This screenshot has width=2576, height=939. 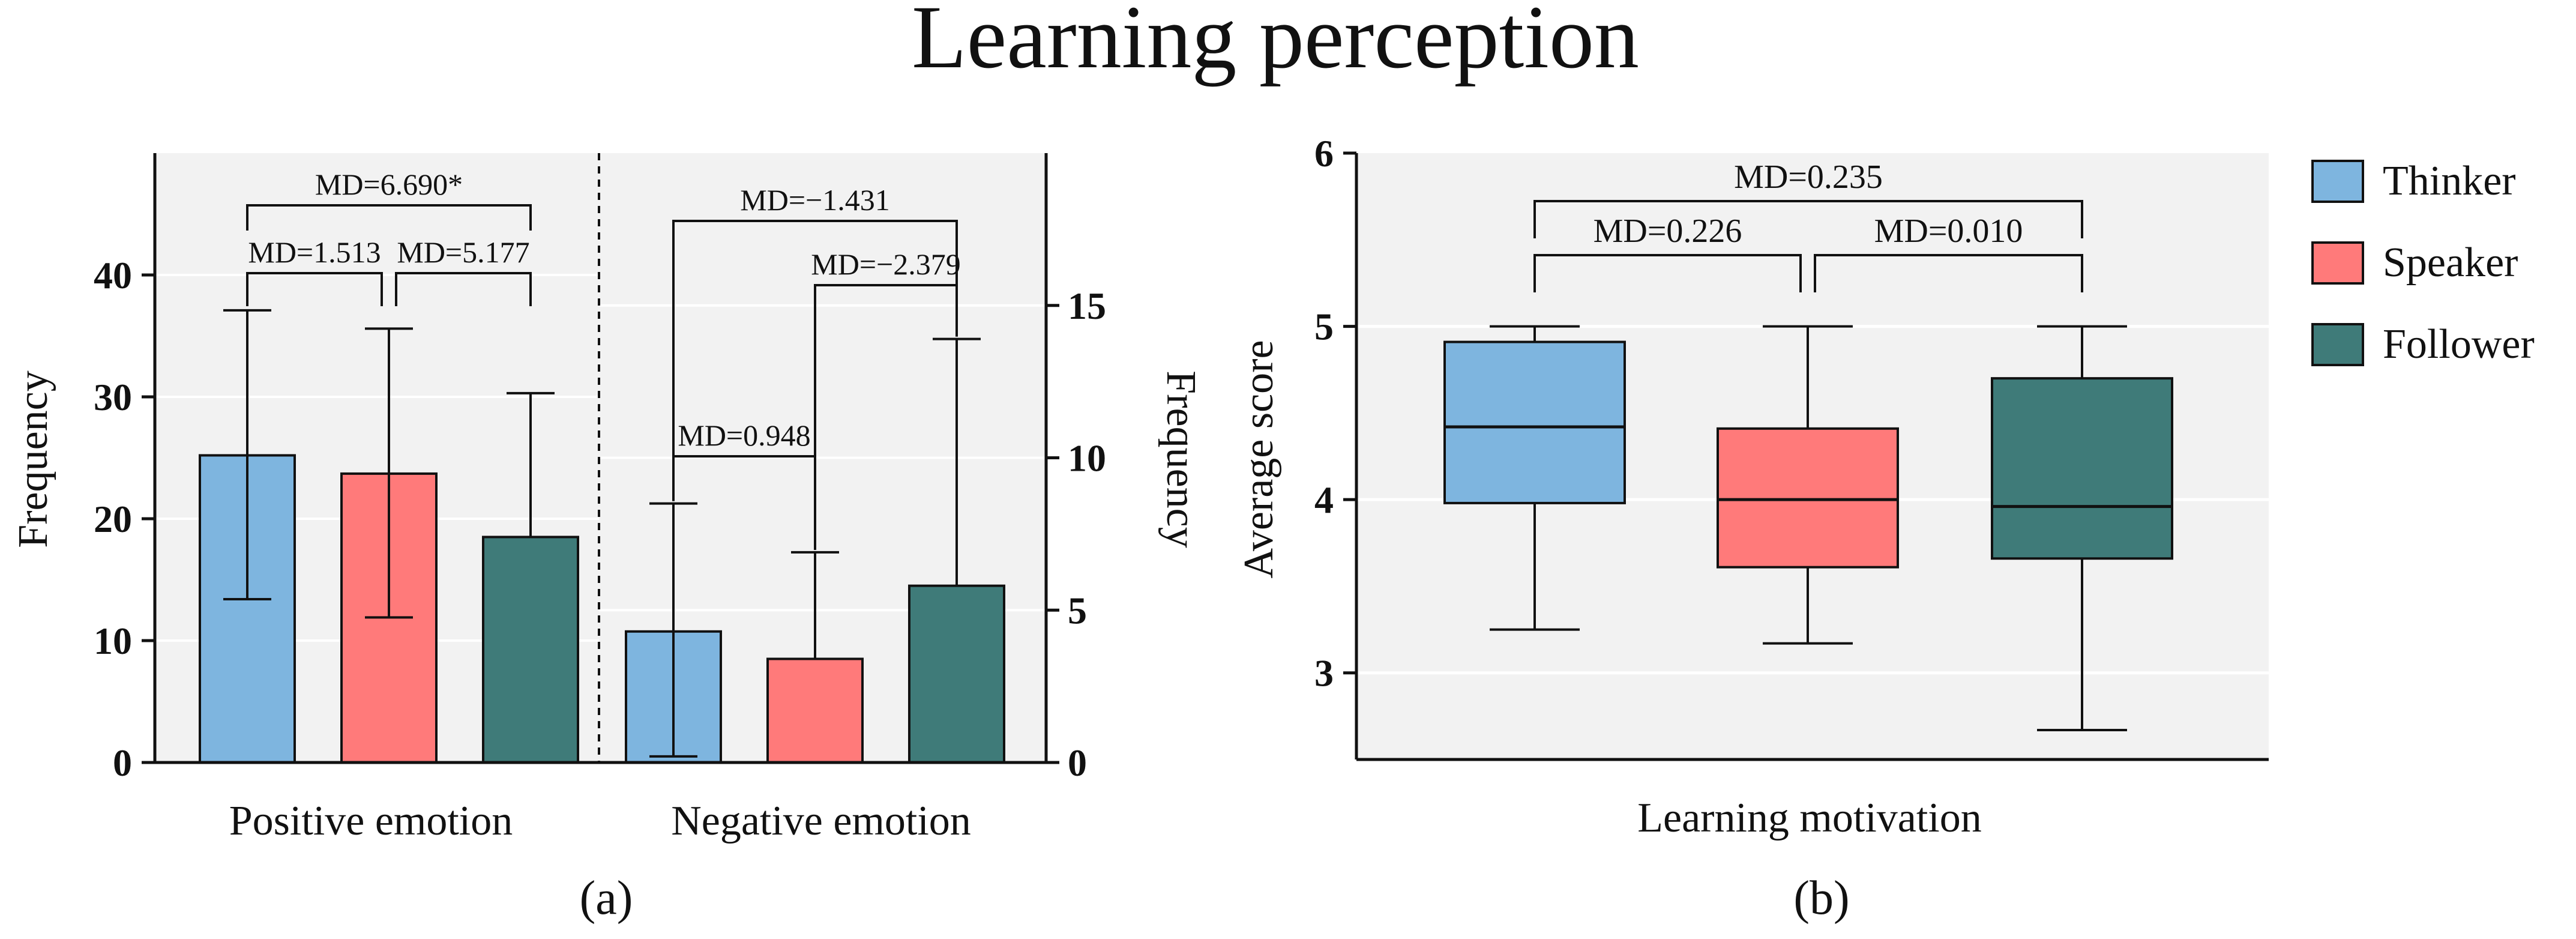 I want to click on bar-speaker-negative, so click(x=815, y=711).